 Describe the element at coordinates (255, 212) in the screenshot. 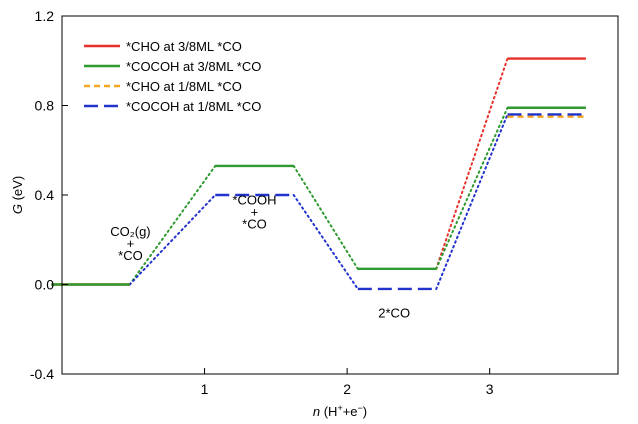

I see `annotation-cooh-line-1: +` at that location.